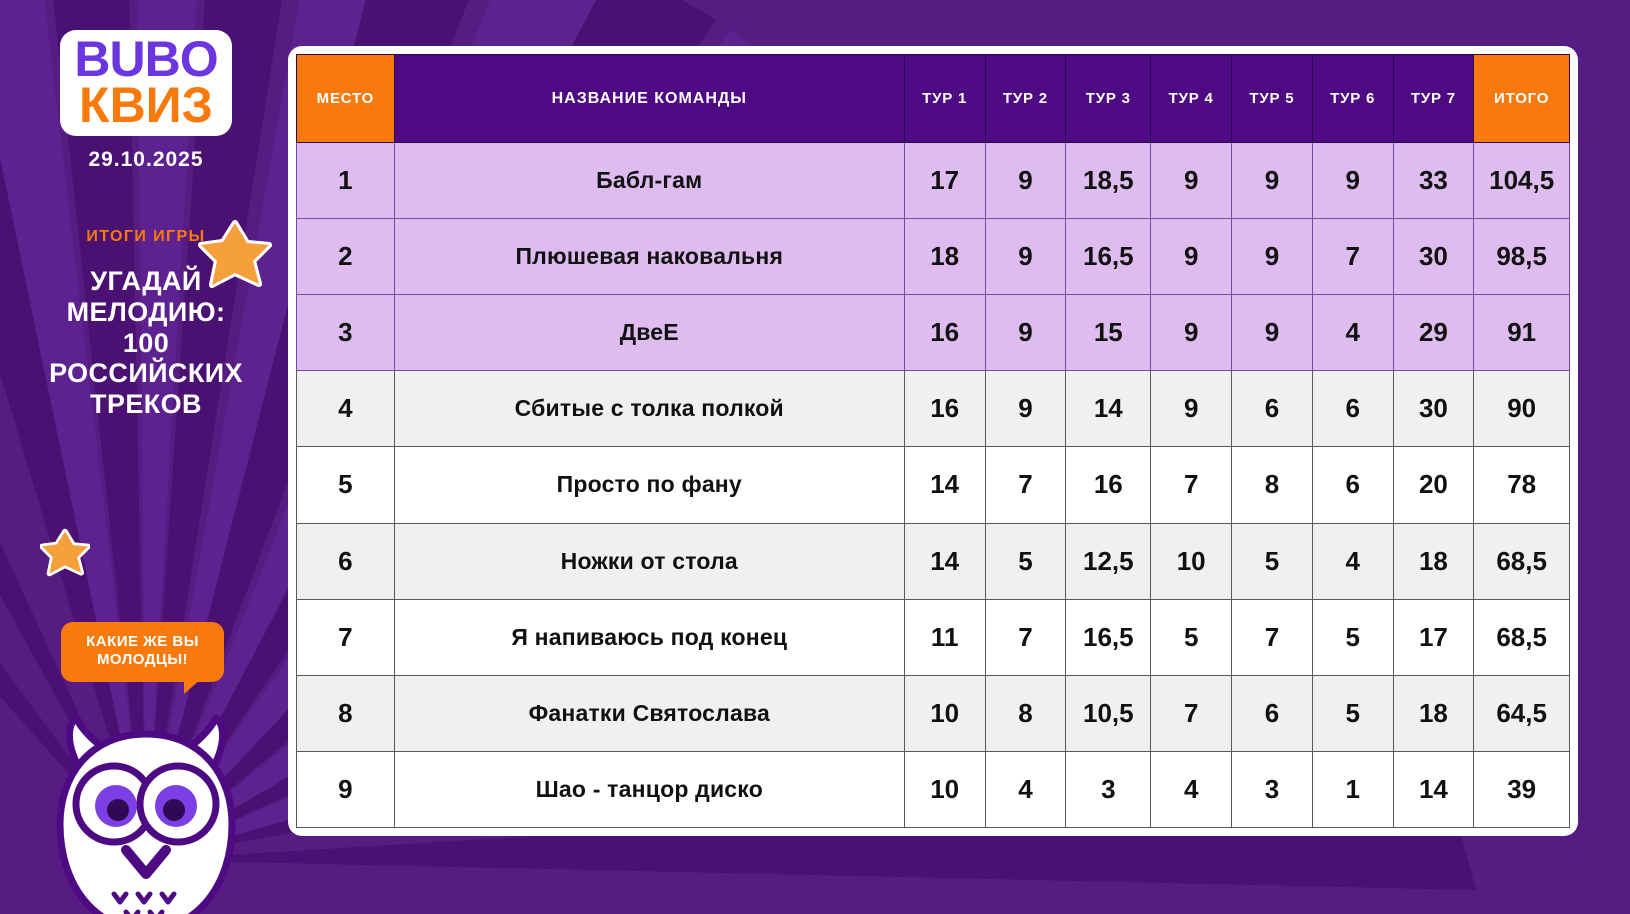  I want to click on cell-tour-7: 18, so click(1433, 713).